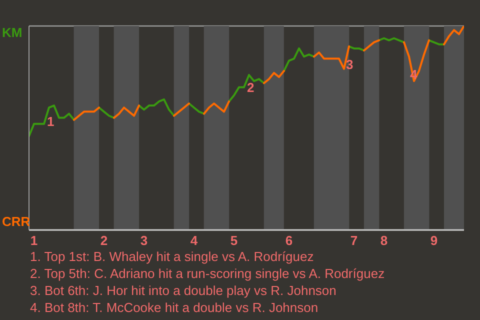  What do you see at coordinates (104, 240) in the screenshot?
I see `x-tick-label: 2` at bounding box center [104, 240].